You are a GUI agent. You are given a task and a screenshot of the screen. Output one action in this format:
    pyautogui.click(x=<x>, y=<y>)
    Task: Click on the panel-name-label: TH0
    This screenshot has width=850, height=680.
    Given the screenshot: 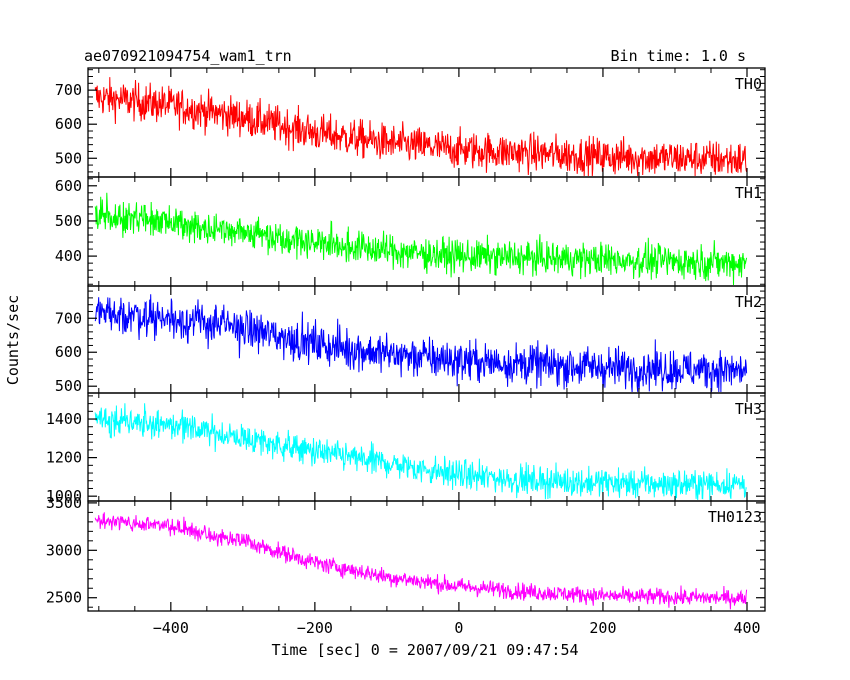 What is the action you would take?
    pyautogui.click(x=748, y=84)
    